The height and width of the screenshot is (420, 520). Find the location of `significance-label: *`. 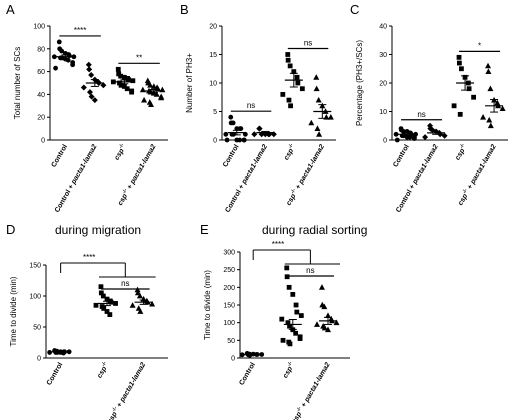

significance-label: * is located at coordinates (479, 45).